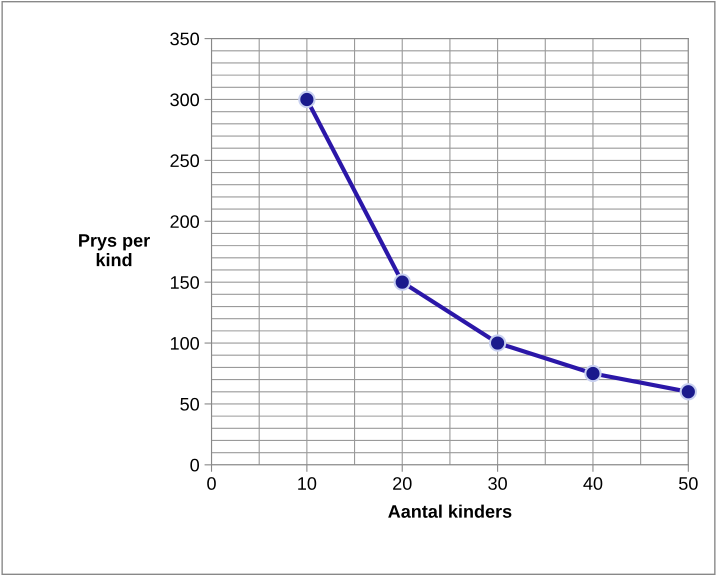  What do you see at coordinates (592, 483) in the screenshot?
I see `x-tick-label: 40` at bounding box center [592, 483].